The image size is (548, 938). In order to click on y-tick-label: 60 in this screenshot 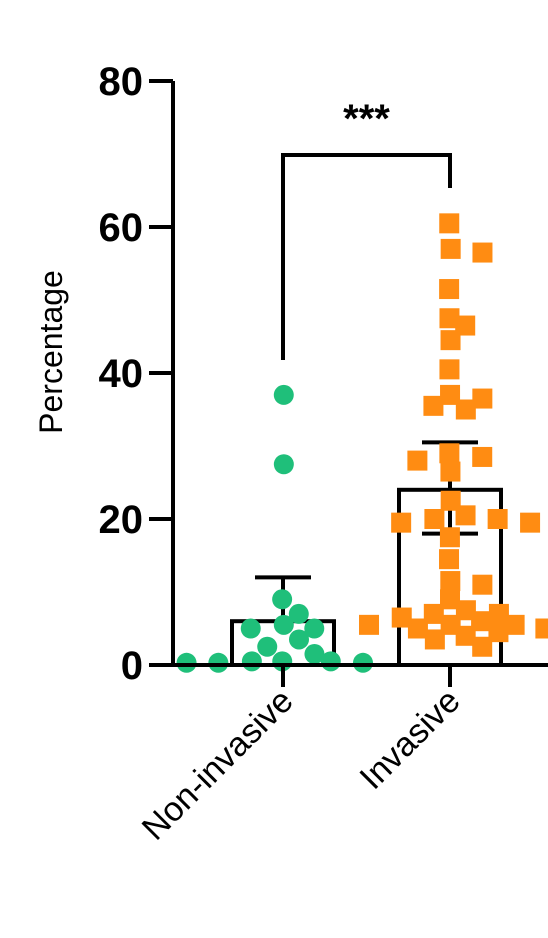, I will do `click(121, 228)`.